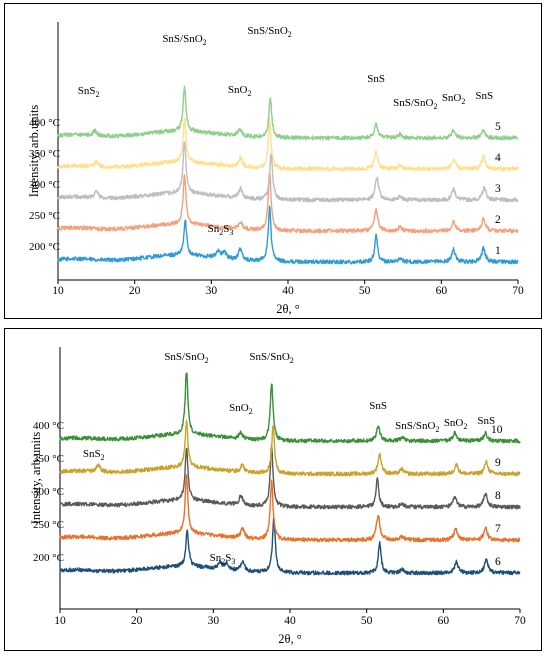 This screenshot has height=656, width=550. I want to click on series-number-6: 6, so click(498, 562).